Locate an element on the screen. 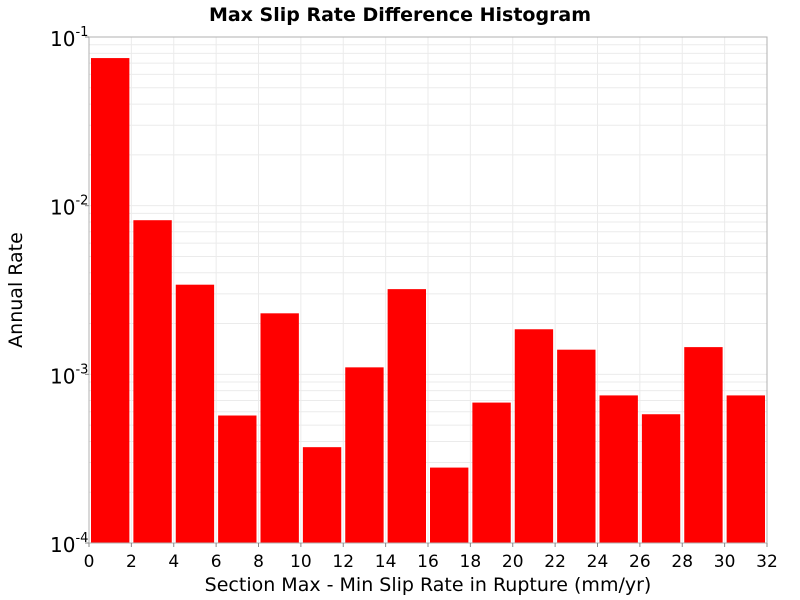 The height and width of the screenshot is (600, 800). y-tick-label: 10⁻² is located at coordinates (69, 207).